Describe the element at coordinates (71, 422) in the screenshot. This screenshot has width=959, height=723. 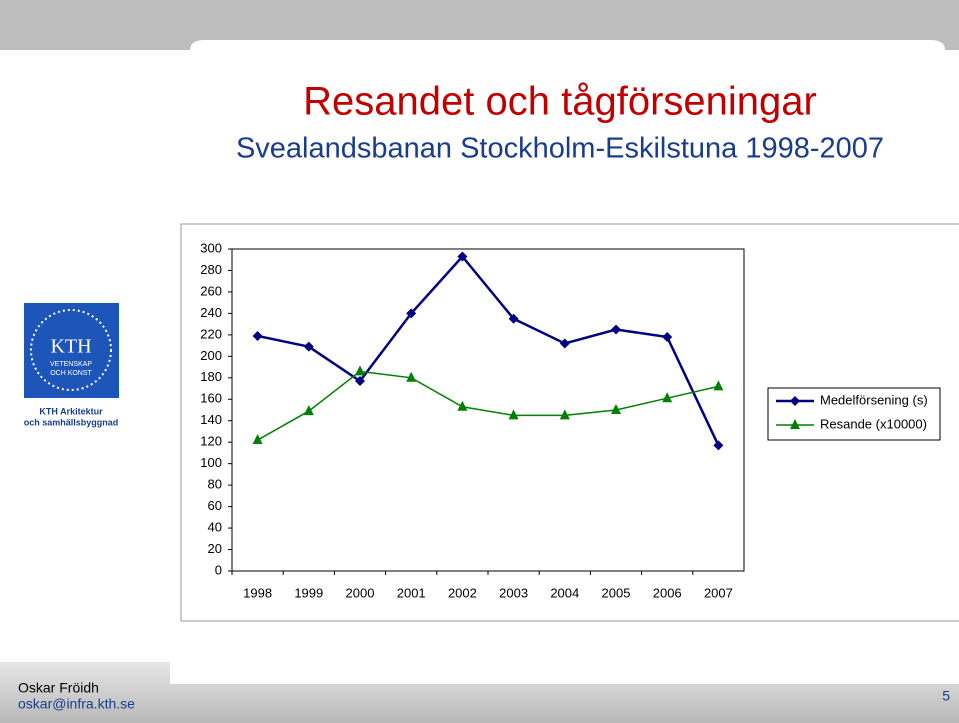
I see `logo-unit: och samhällsbyggnad` at that location.